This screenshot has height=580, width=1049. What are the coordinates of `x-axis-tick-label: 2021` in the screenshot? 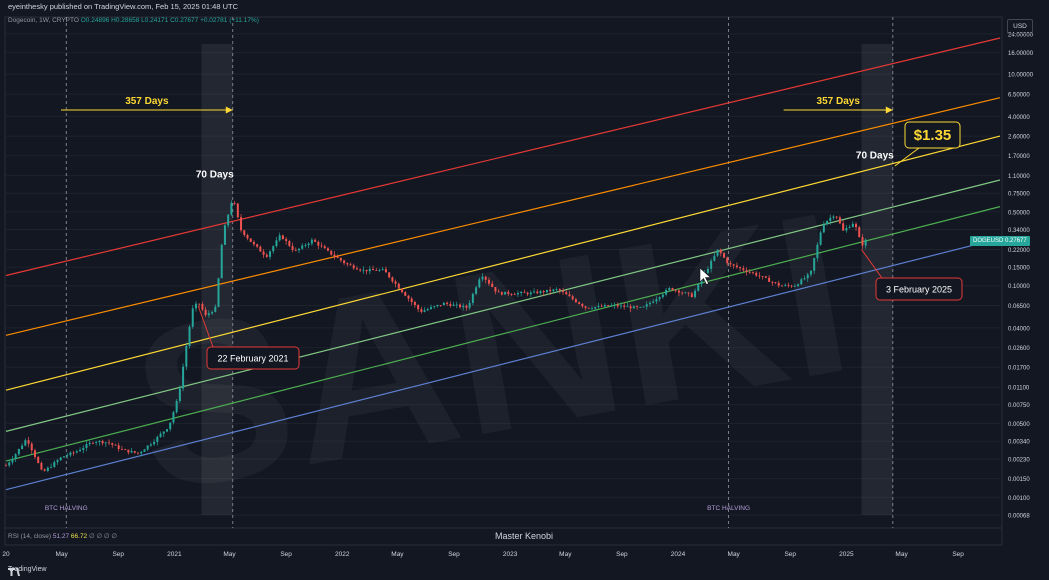 It's located at (174, 554).